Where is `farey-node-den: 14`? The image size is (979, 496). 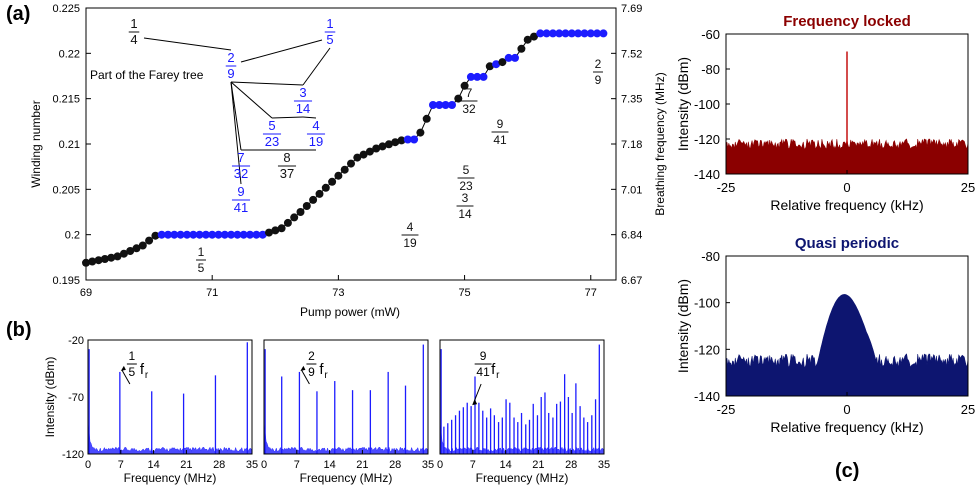 farey-node-den: 14 is located at coordinates (303, 108).